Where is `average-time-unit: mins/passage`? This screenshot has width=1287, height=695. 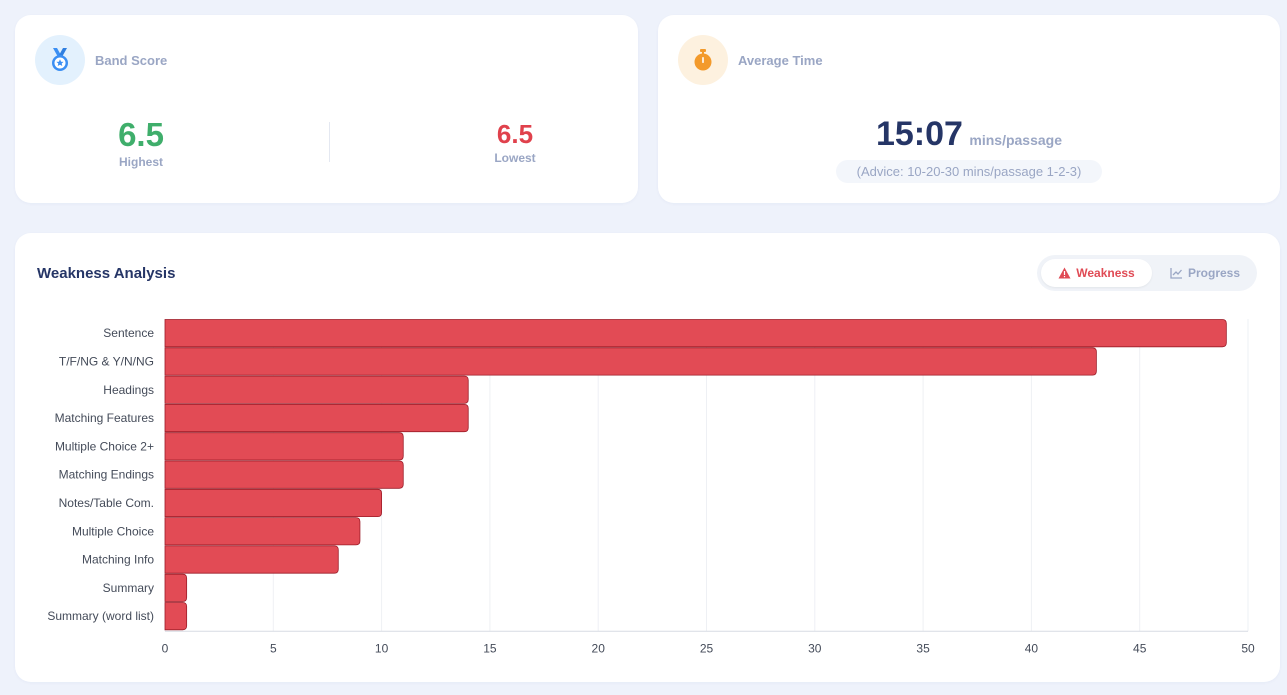 average-time-unit: mins/passage is located at coordinates (1016, 140).